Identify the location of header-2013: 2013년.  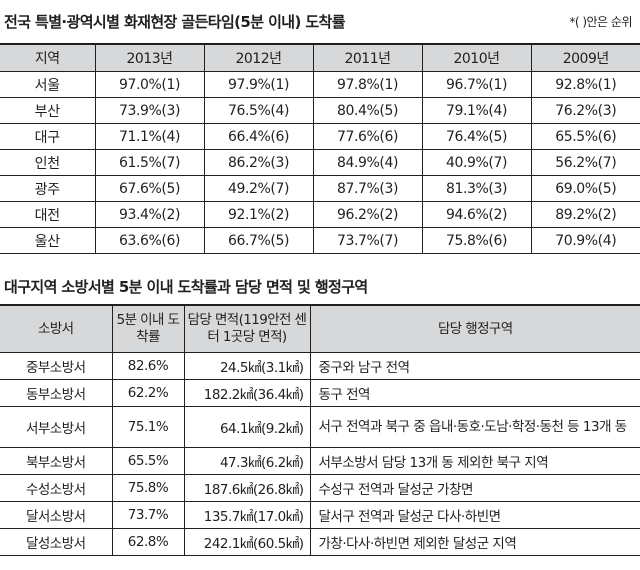
(149, 57).